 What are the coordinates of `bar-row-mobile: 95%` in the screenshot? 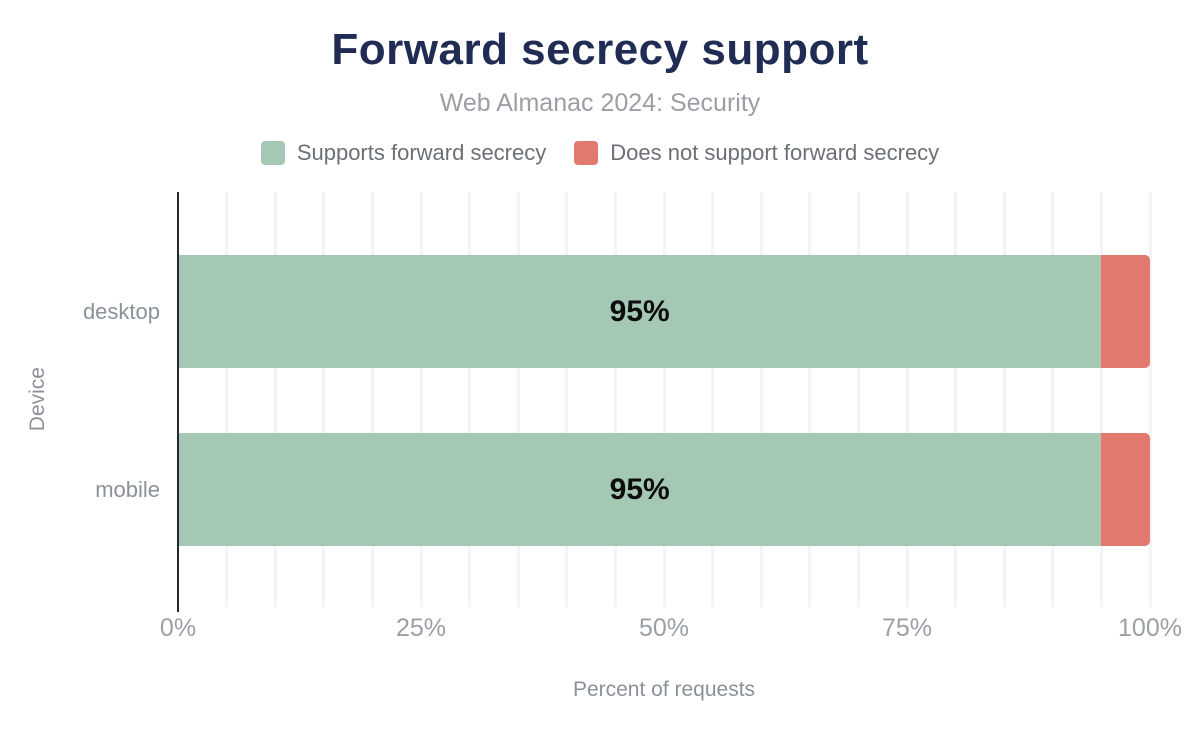 It's located at (664, 490).